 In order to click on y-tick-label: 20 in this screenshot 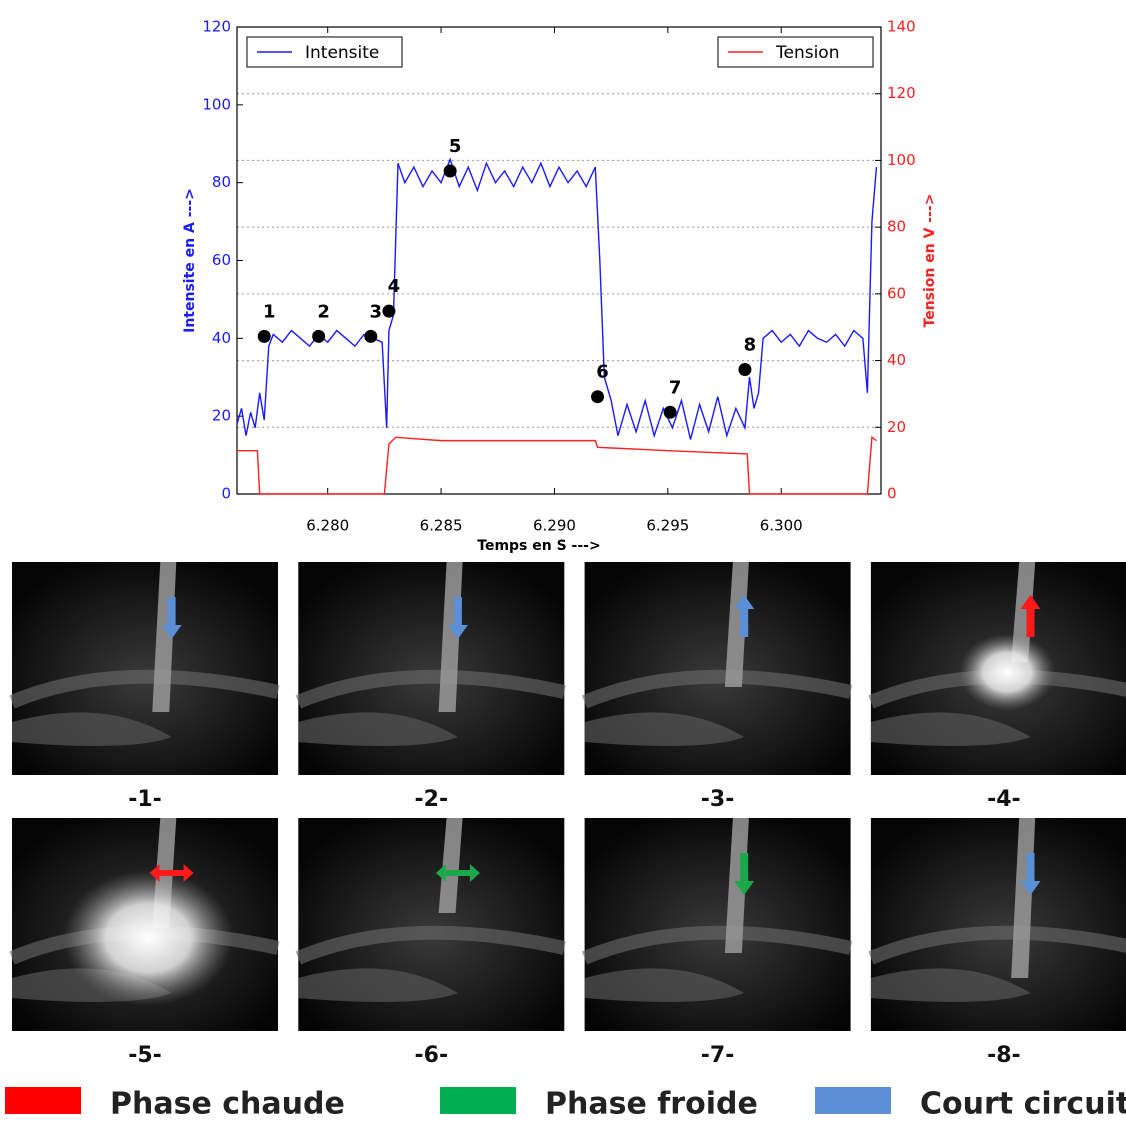, I will do `click(221, 416)`.